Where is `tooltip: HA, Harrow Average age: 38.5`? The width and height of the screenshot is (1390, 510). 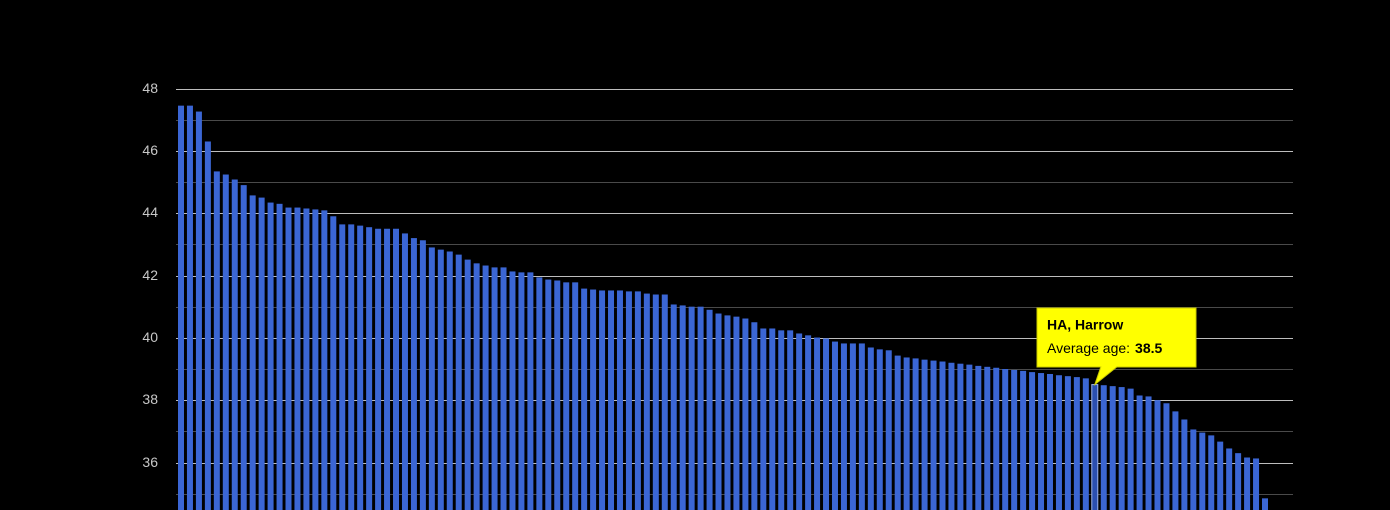
tooltip: HA, Harrow Average age: 38.5 is located at coordinates (1116, 347).